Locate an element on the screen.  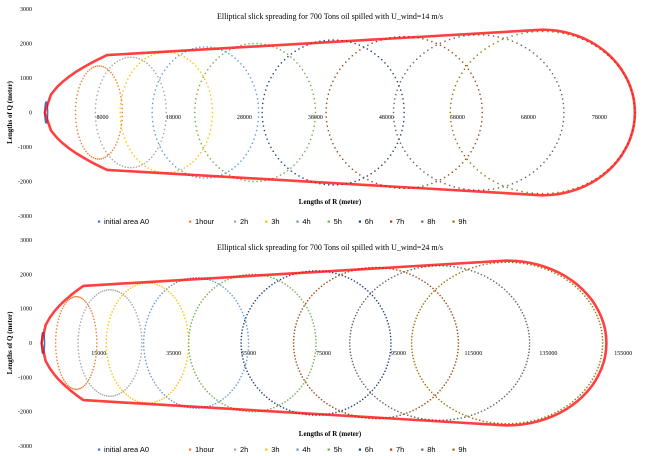
y-tick-label: 3000 is located at coordinates (26, 241).